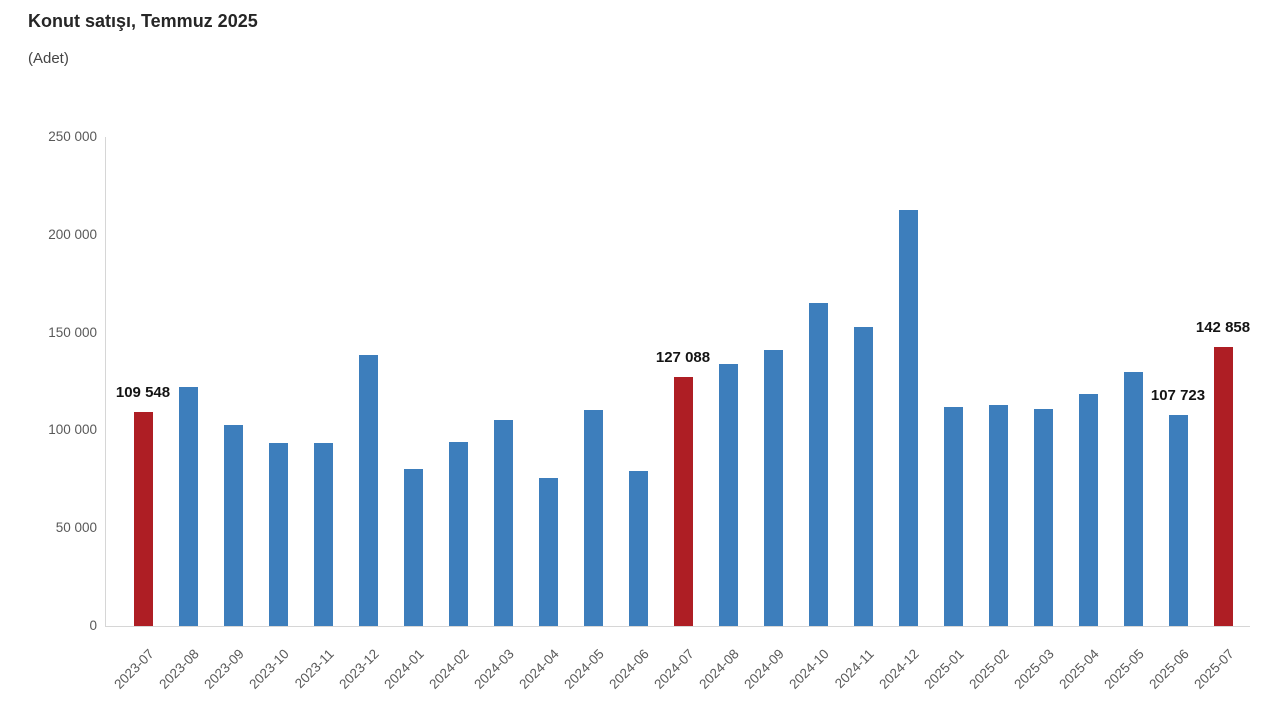  Describe the element at coordinates (72, 234) in the screenshot. I see `y-axis-tick-label: 200 000` at that location.